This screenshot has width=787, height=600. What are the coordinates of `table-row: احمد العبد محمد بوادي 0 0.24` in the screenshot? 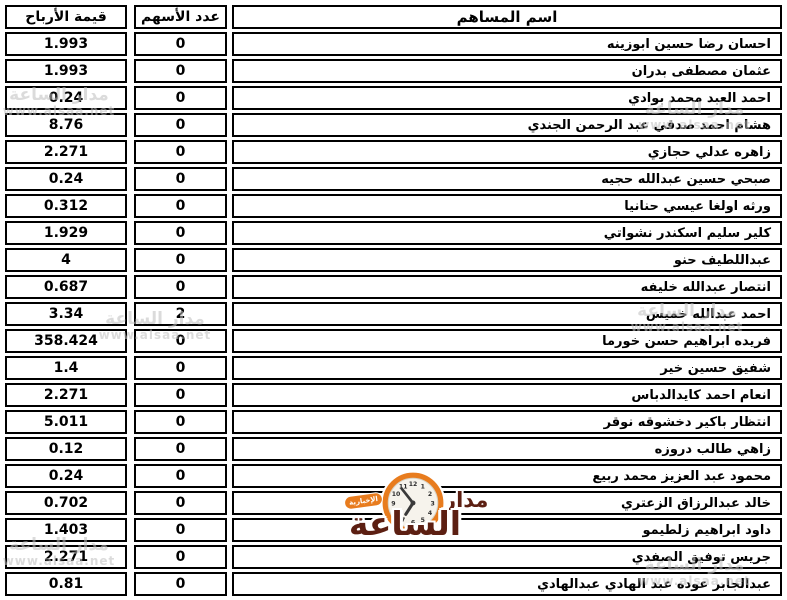 It's located at (393, 98).